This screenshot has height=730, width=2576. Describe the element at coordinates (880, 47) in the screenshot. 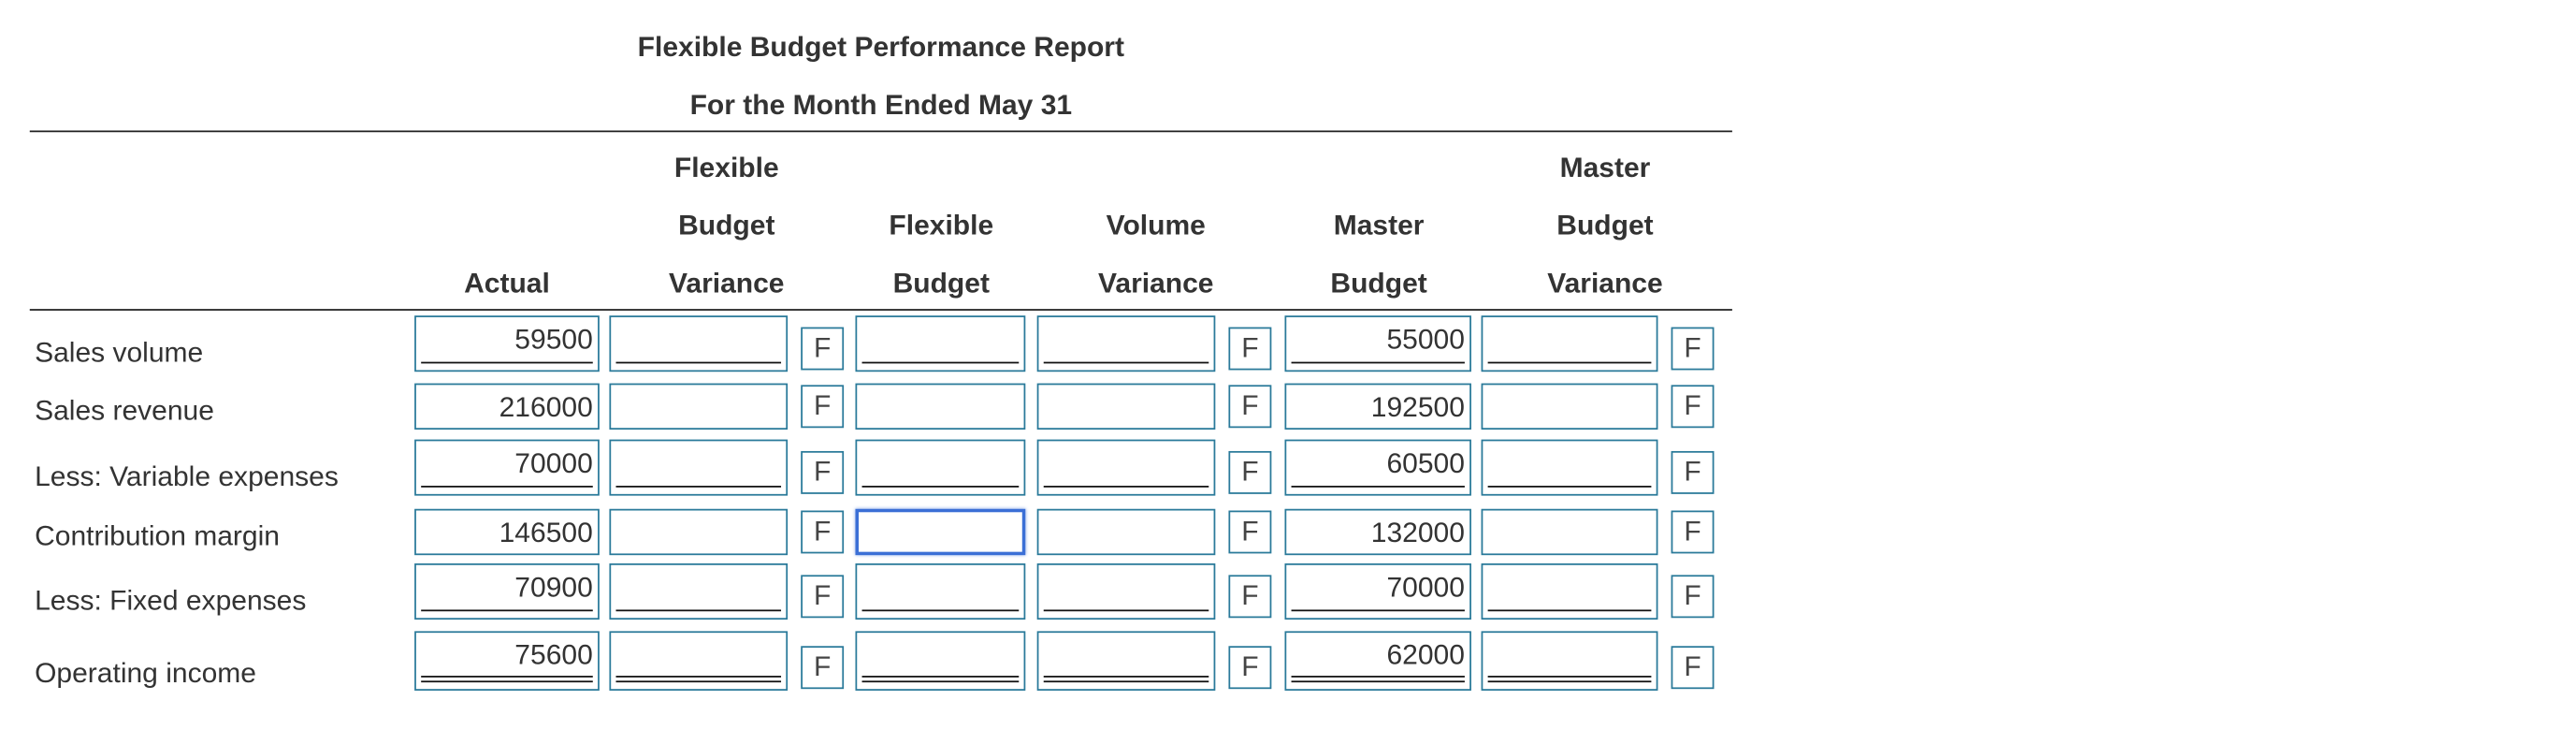

I see `report-title: Flexible Budget Performance Report` at that location.